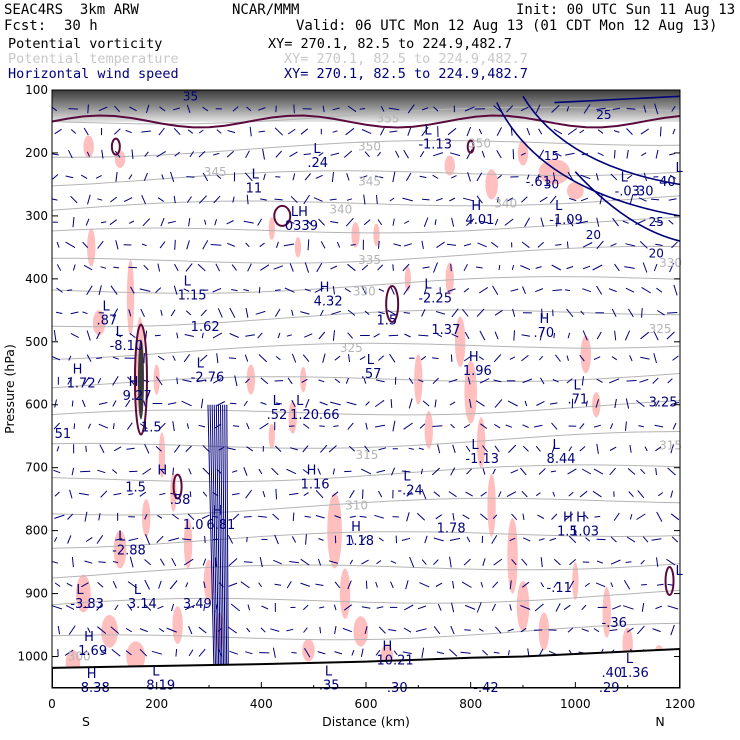 This screenshot has height=740, width=740. Describe the element at coordinates (603, 115) in the screenshot. I see `wind-speed-label-2: 25` at that location.